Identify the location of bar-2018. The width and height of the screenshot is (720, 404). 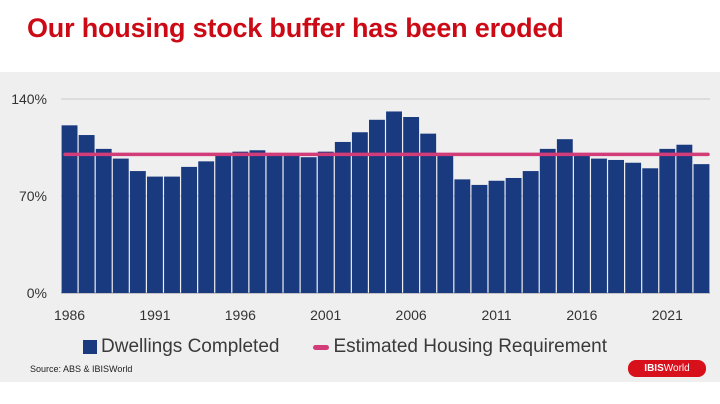
(616, 226).